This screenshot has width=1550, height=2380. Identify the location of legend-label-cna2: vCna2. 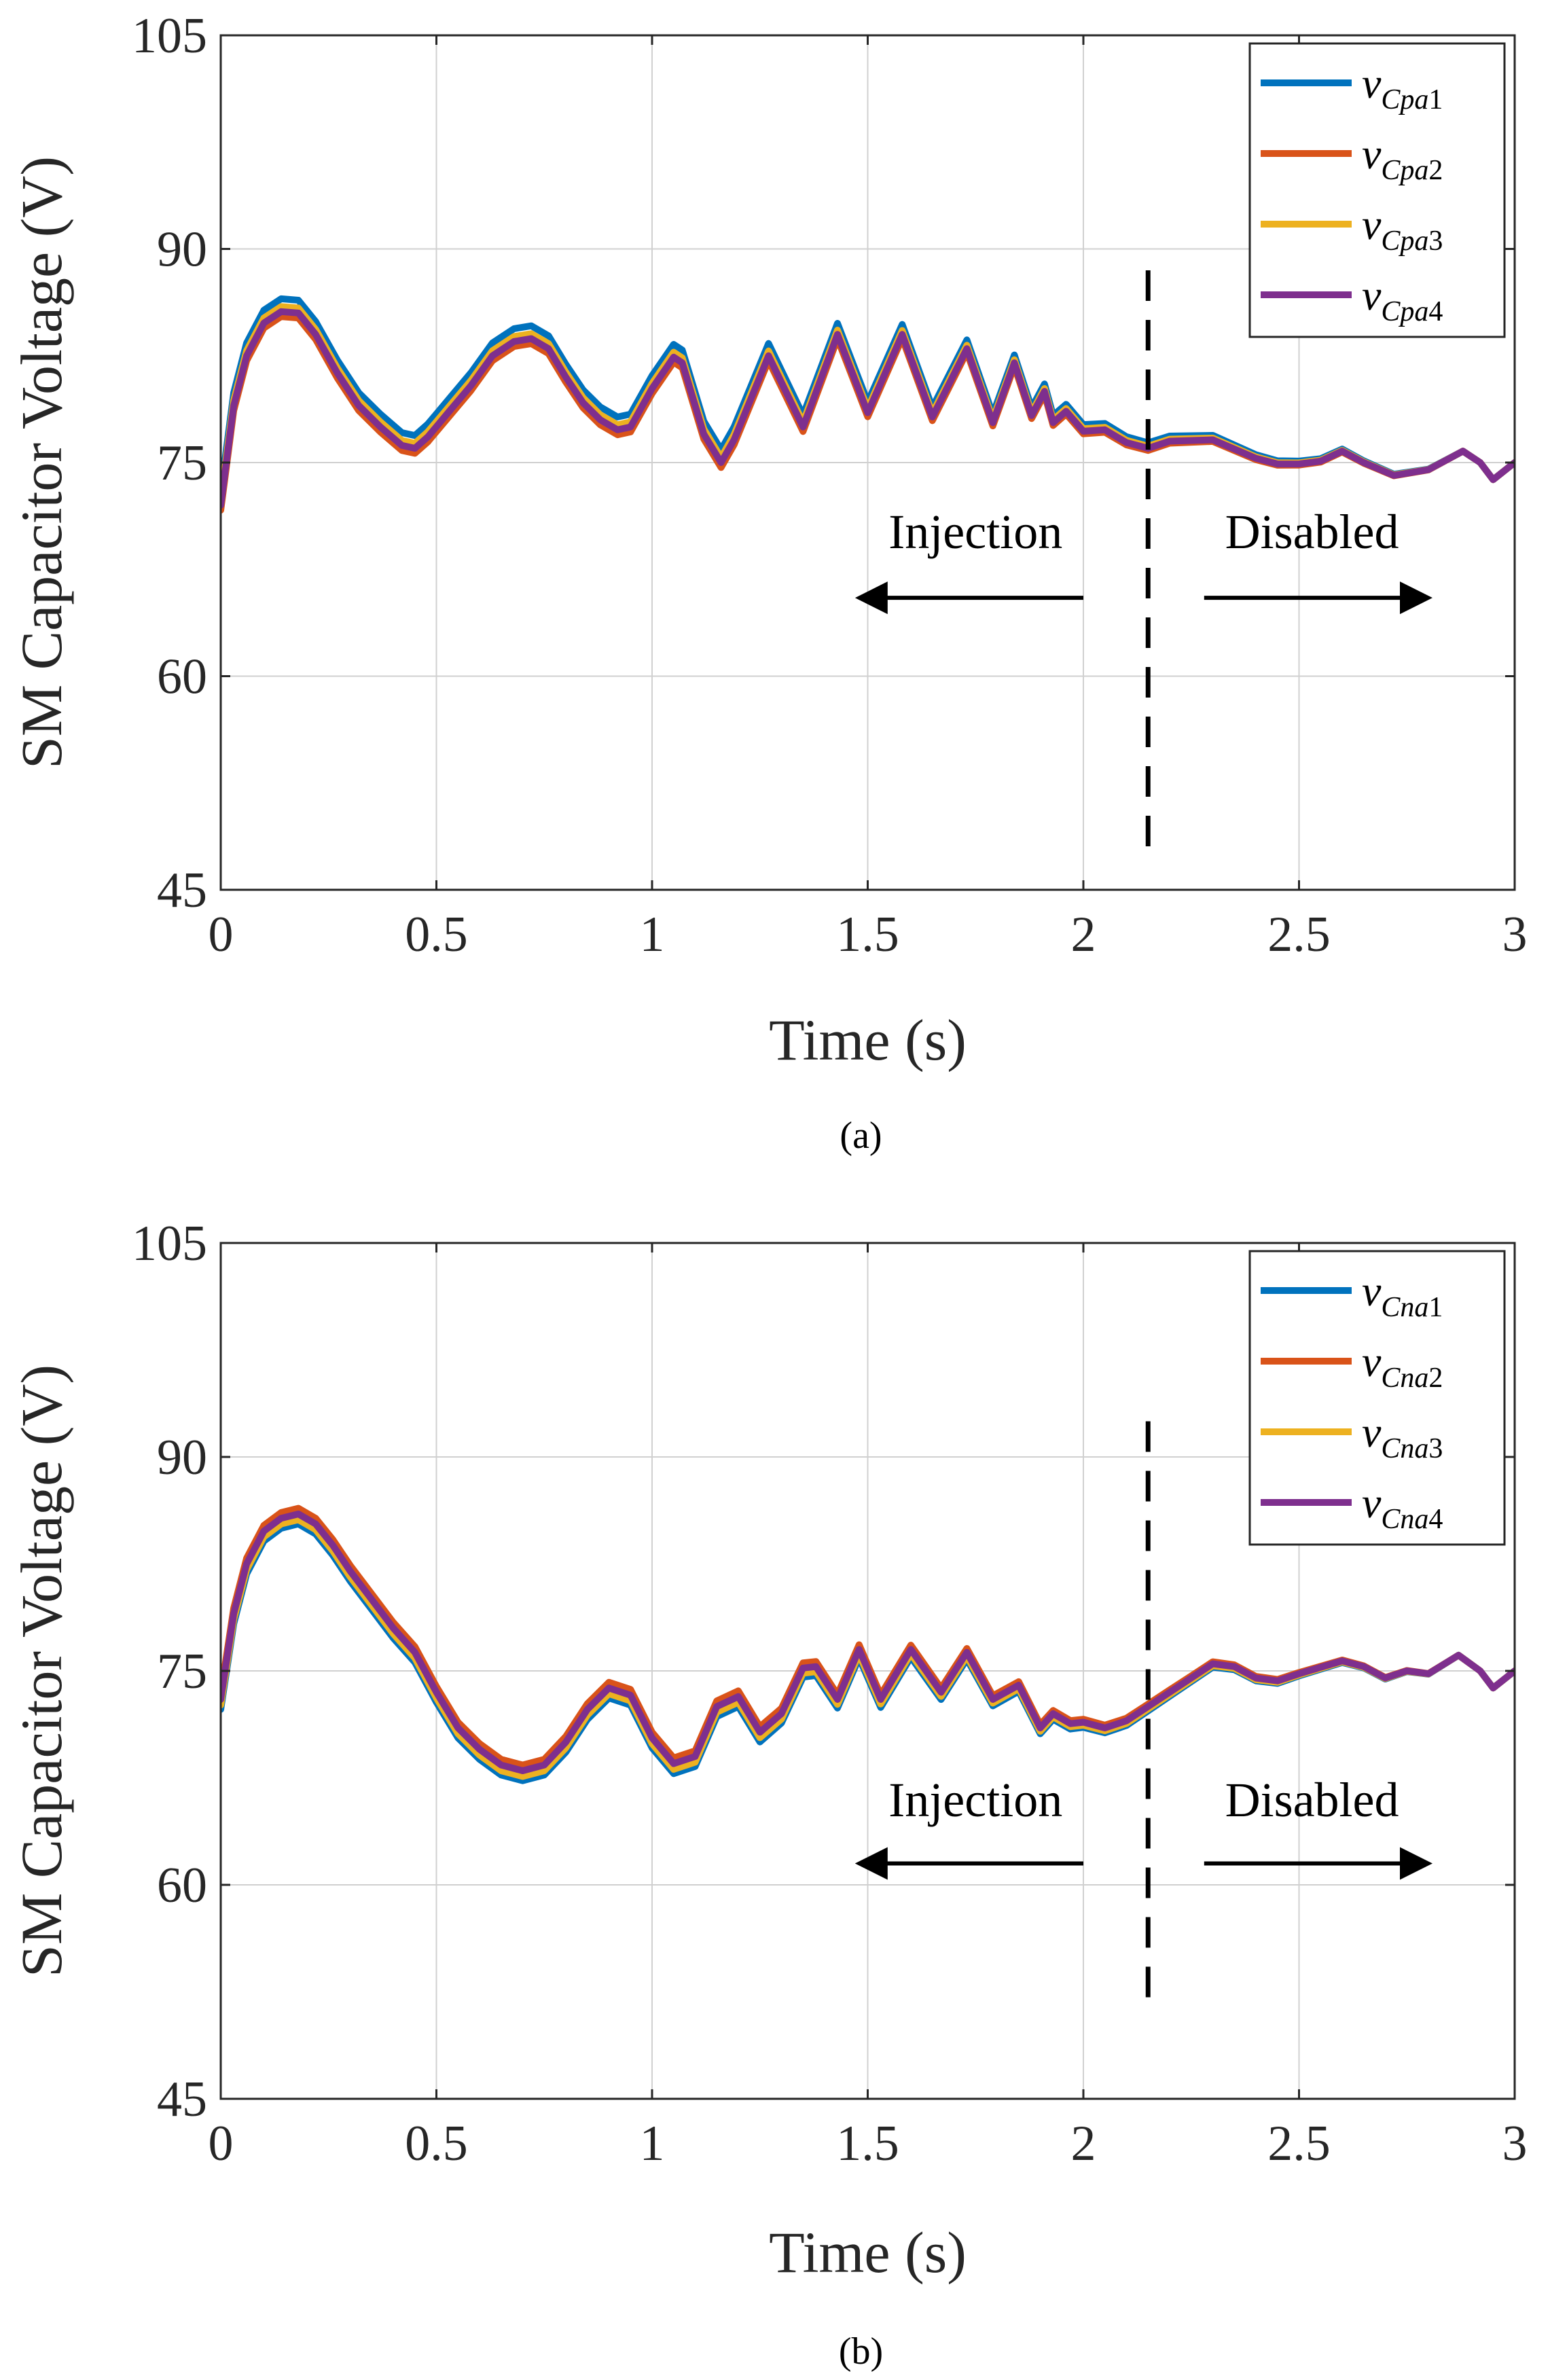
(1402, 1365).